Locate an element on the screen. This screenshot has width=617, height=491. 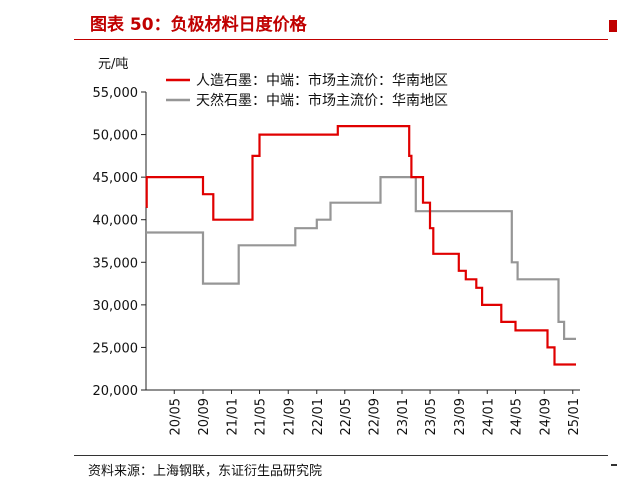
x-tick-label: 24/09 is located at coordinates (545, 416).